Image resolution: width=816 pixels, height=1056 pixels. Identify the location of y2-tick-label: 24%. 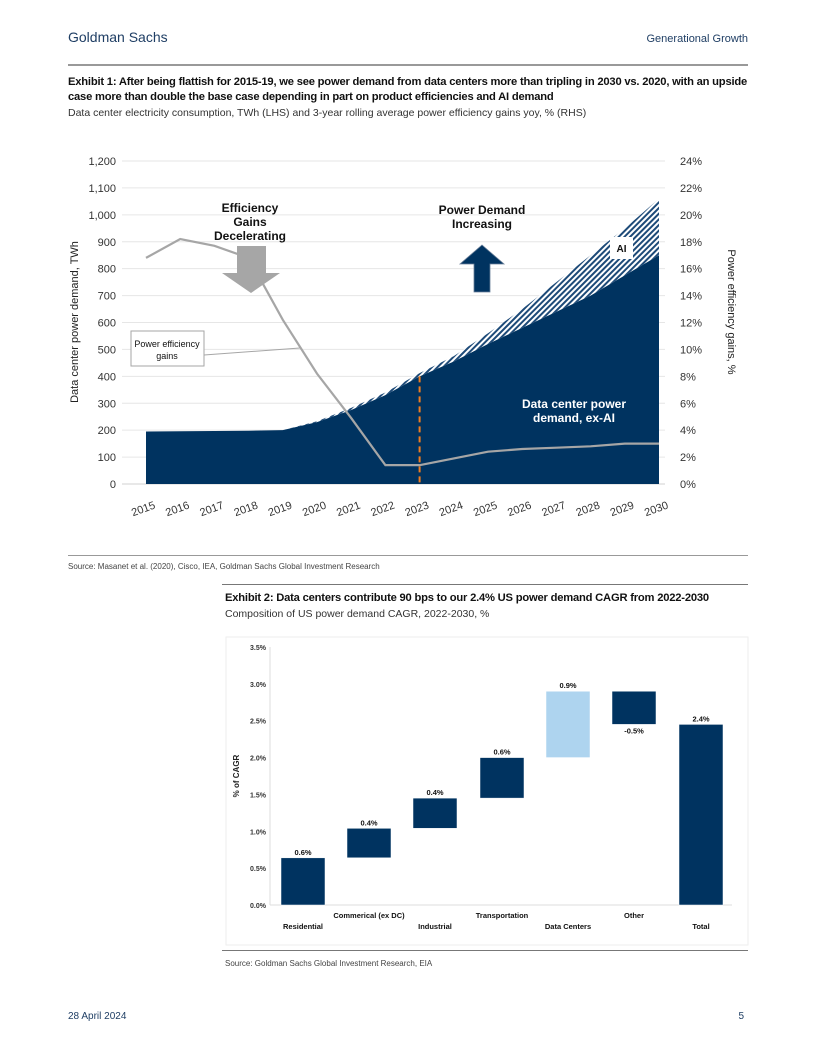
(691, 162).